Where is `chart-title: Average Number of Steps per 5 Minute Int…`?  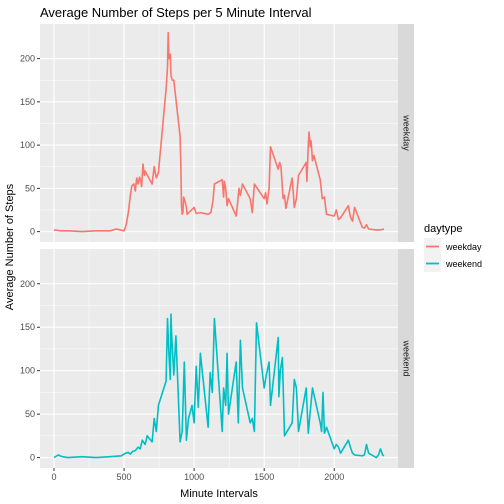
chart-title: Average Number of Steps per 5 Minute Int… is located at coordinates (176, 12).